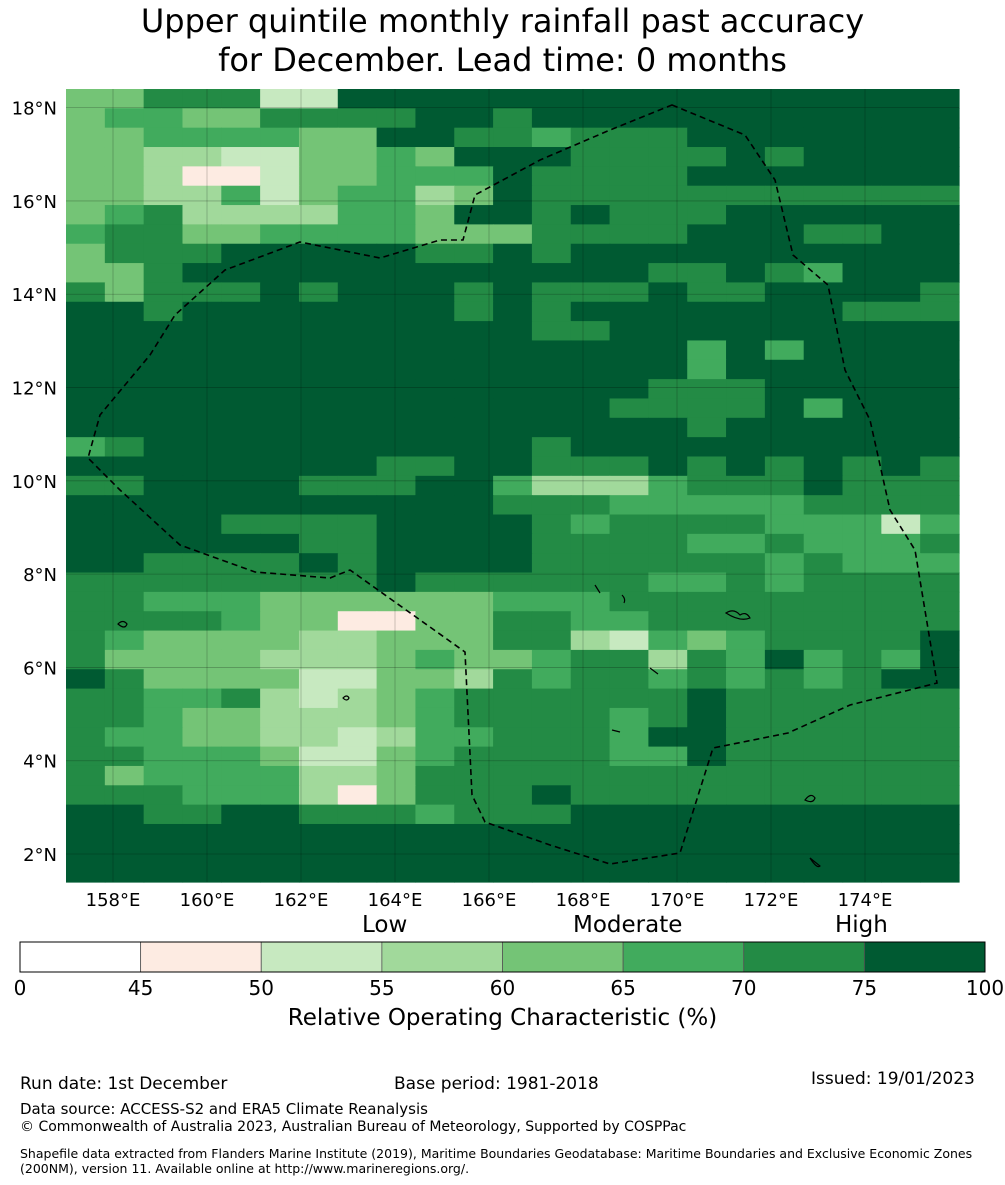 The width and height of the screenshot is (1005, 1185). What do you see at coordinates (985, 988) in the screenshot?
I see `colorbar-tick-label: 100` at bounding box center [985, 988].